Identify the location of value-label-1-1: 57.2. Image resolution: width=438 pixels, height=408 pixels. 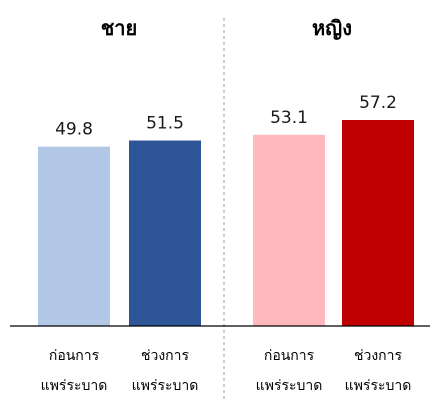
(378, 103).